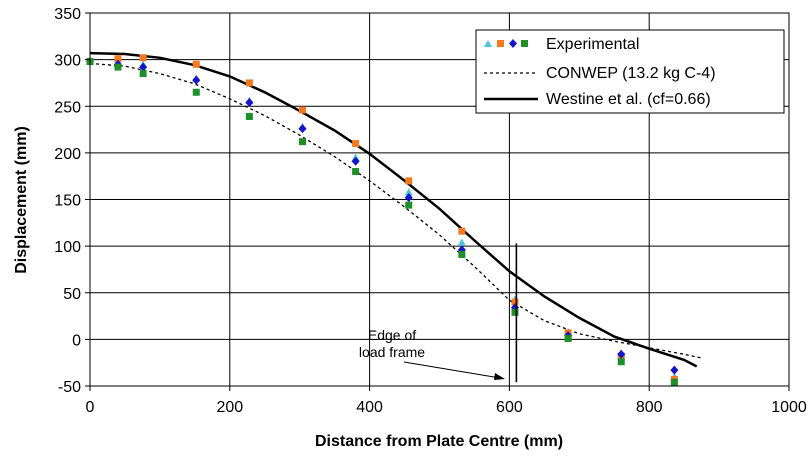  What do you see at coordinates (649, 407) in the screenshot?
I see `x-tick-label: 800` at bounding box center [649, 407].